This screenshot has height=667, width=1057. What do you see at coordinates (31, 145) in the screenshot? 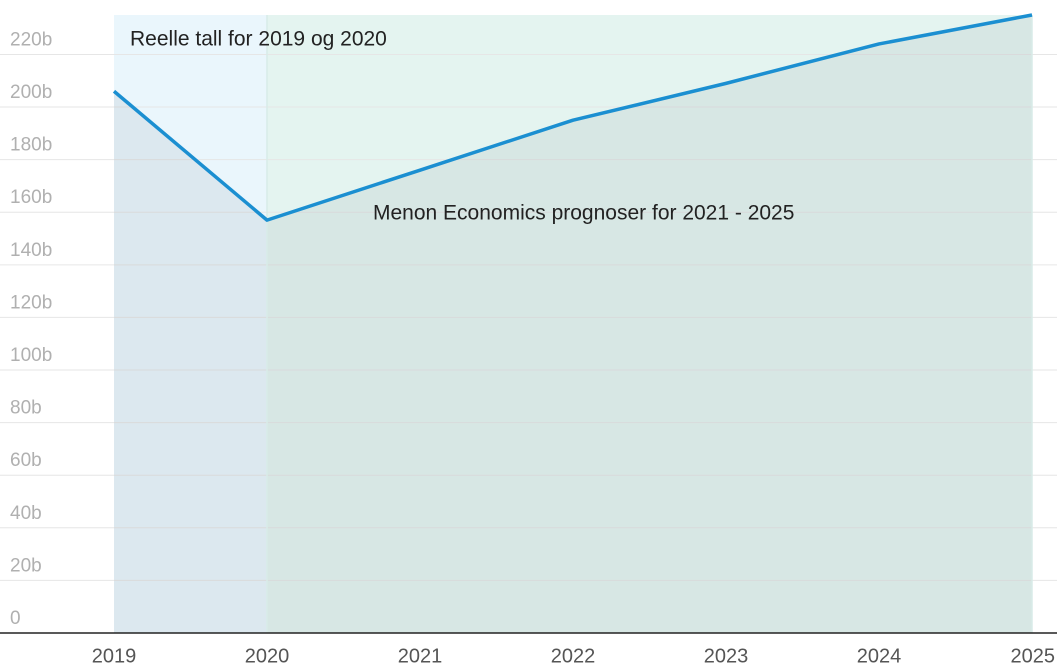
I see `y-tick-label: 180b` at bounding box center [31, 145].